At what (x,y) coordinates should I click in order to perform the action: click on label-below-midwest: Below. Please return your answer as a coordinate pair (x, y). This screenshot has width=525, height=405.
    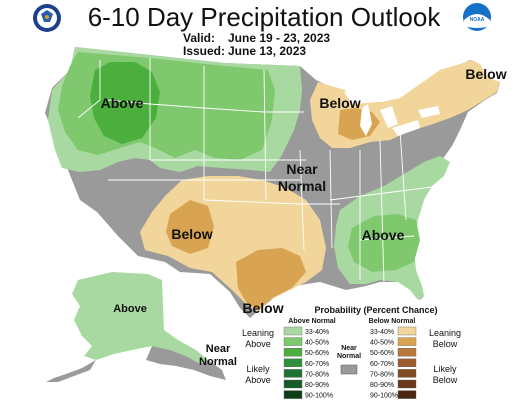
    Looking at the image, I should click on (339, 103).